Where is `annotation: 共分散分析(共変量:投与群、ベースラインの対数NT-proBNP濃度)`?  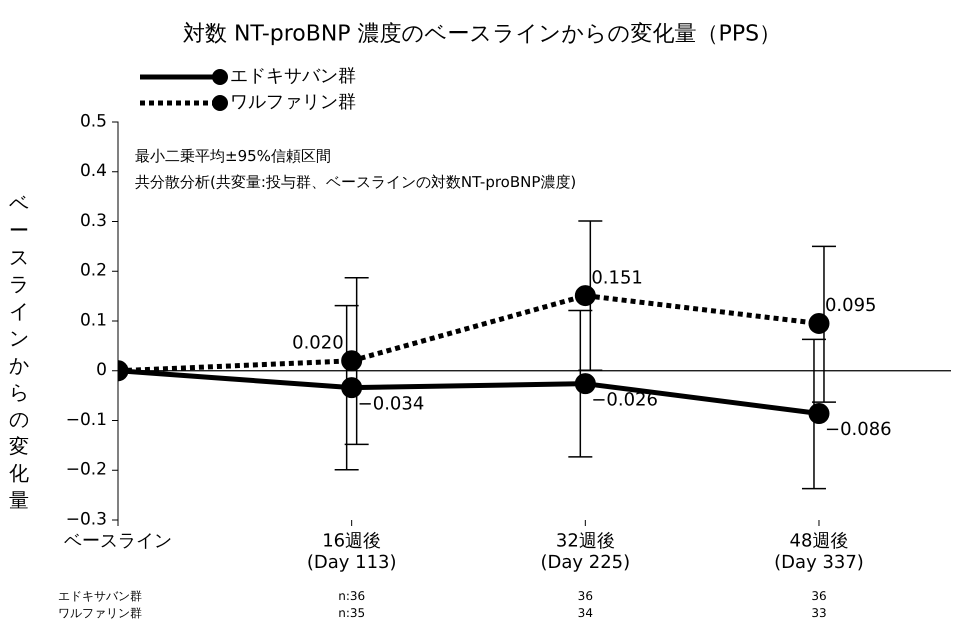 annotation: 共分散分析(共変量:投与群、ベースラインの対数NT-proBNP濃度) is located at coordinates (355, 181).